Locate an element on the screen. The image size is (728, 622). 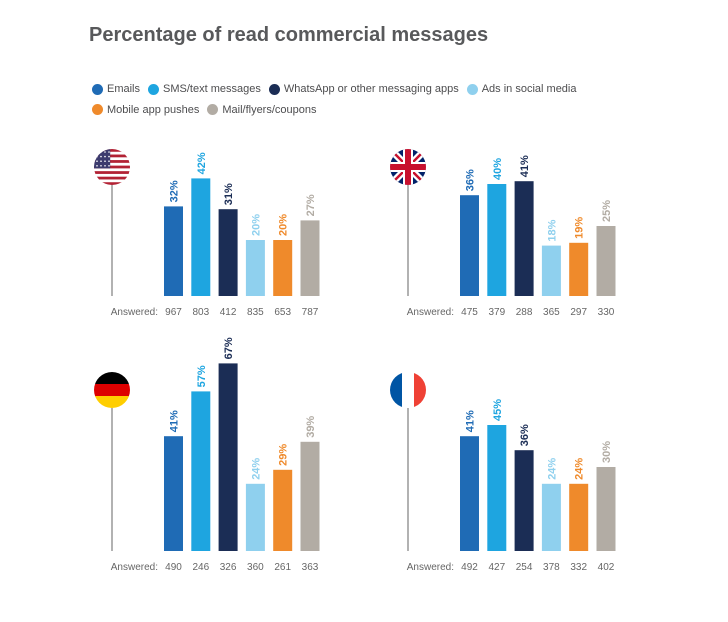
answered-count: 490 is located at coordinates (173, 567).